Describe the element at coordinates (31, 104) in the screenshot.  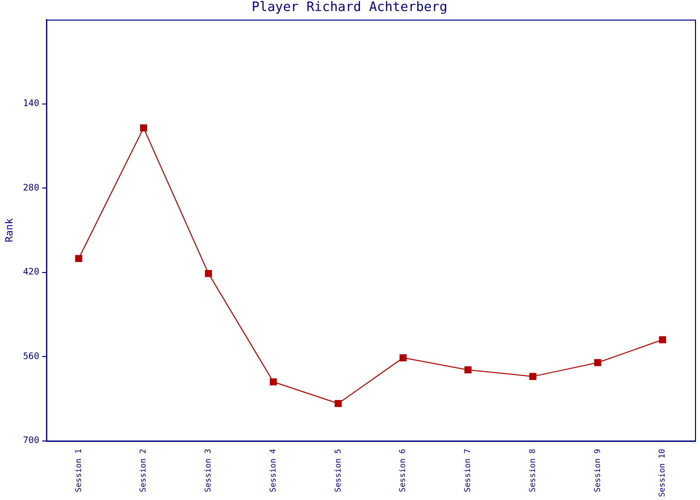
I see `y-tick-label: 140` at that location.